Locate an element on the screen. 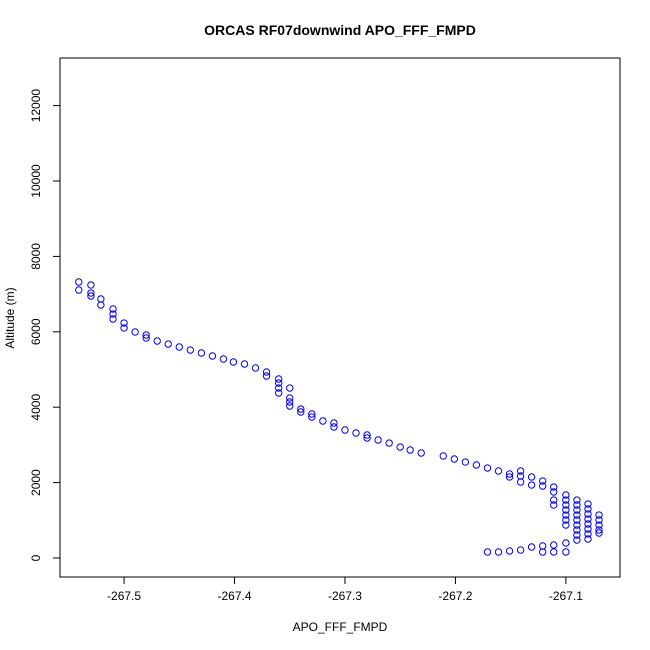 The height and width of the screenshot is (650, 650). x-tick-label: -267.1 is located at coordinates (566, 596).